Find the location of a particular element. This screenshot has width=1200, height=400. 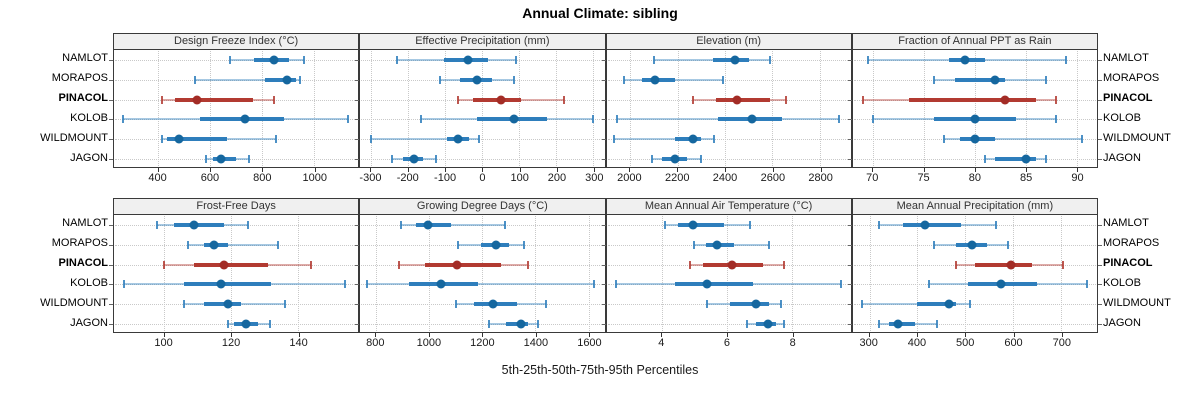

panel-frost-free-days: Frost-Free Days 100 120 140 is located at coordinates (236, 276).